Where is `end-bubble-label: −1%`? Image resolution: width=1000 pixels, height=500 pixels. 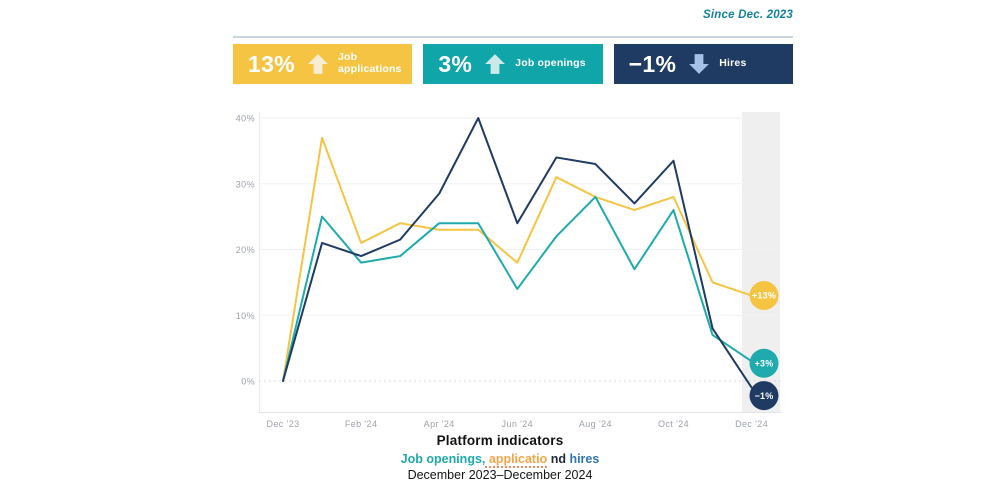 end-bubble-label: −1% is located at coordinates (764, 396).